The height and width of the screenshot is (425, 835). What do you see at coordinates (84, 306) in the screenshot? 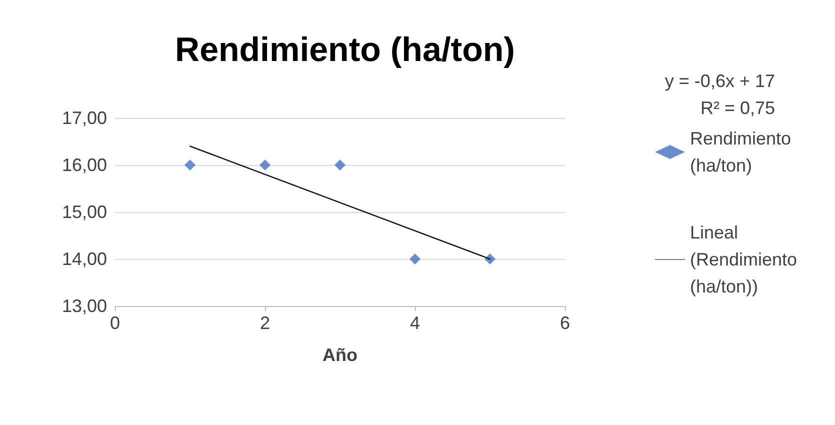
I see `y-tick-label: 13,00` at bounding box center [84, 306].